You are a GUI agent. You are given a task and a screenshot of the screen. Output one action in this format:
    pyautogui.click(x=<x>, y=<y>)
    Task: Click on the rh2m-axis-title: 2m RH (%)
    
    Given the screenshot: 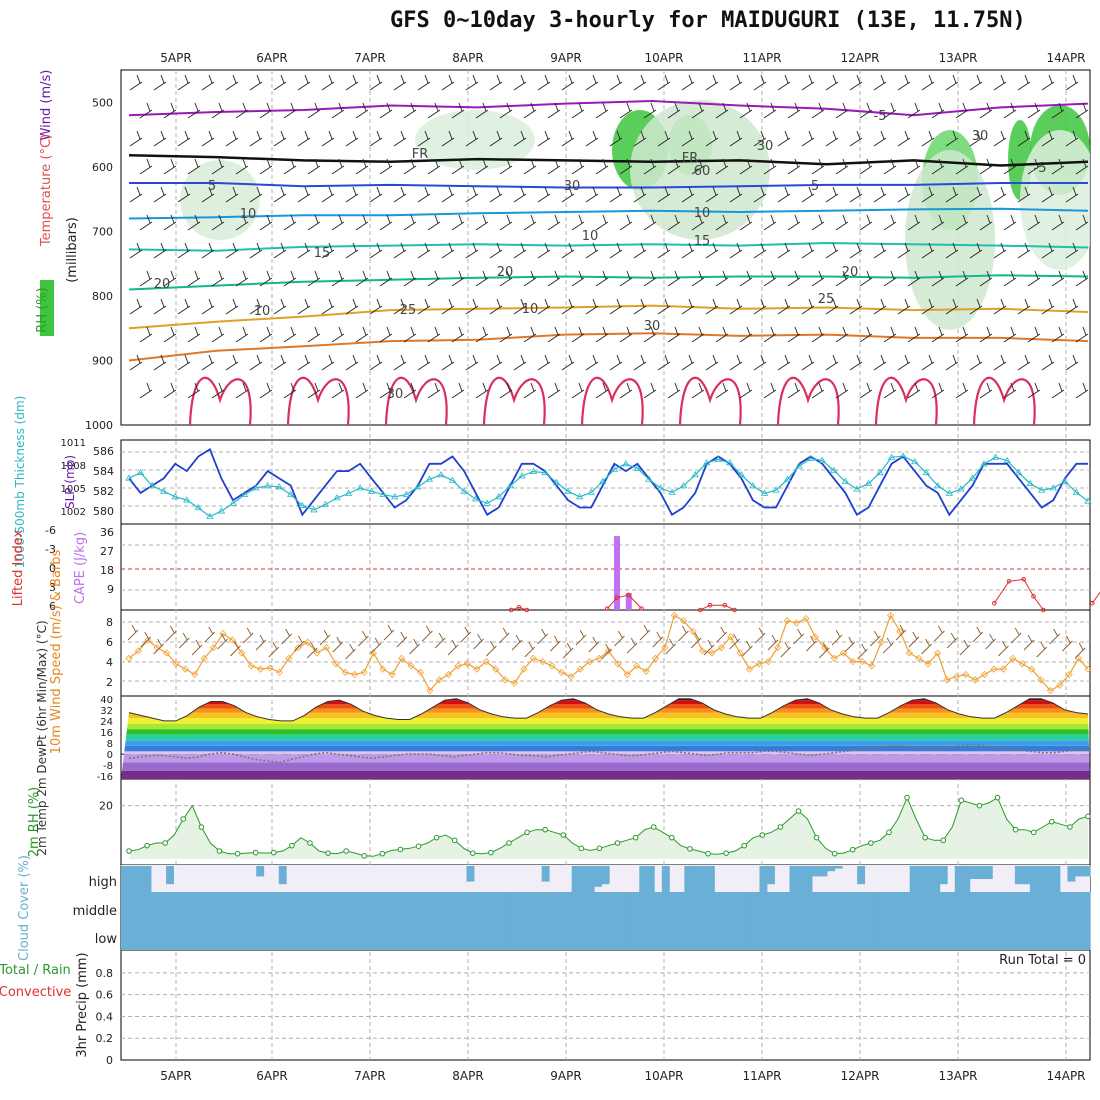 What is the action you would take?
    pyautogui.click(x=34, y=822)
    